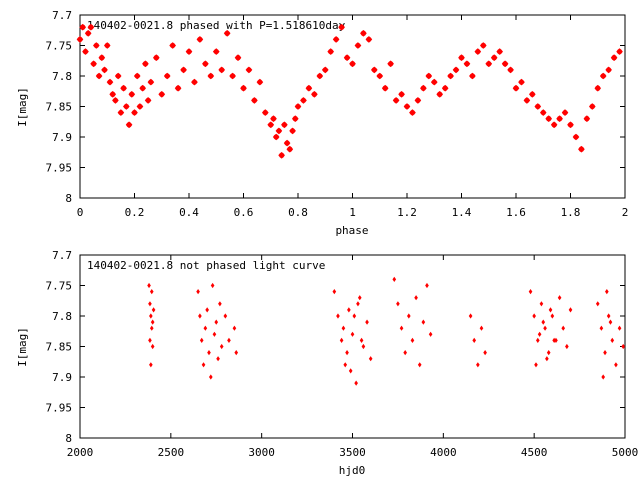 The height and width of the screenshot is (480, 640). What do you see at coordinates (68, 438) in the screenshot?
I see `y-tick-label: 8` at bounding box center [68, 438].